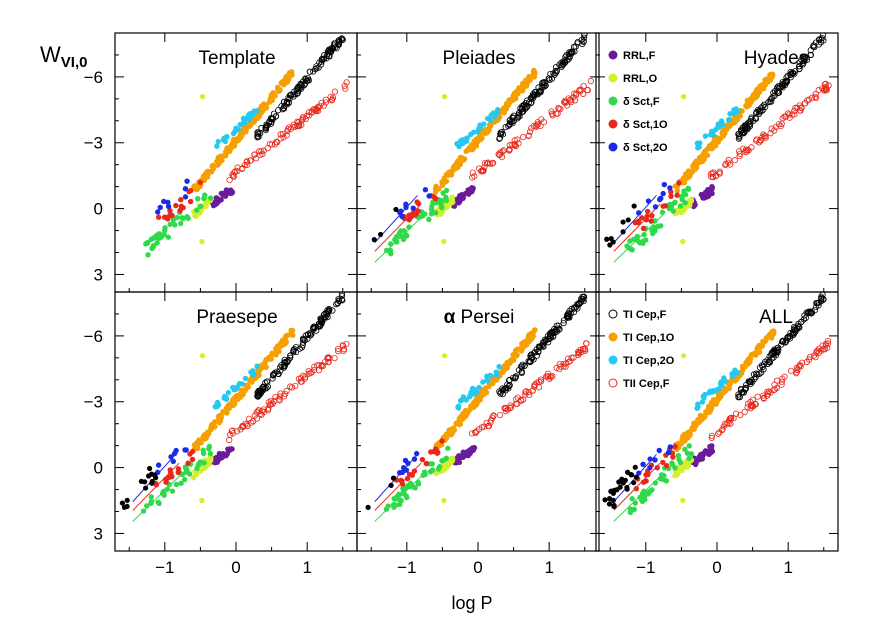 This screenshot has width=872, height=624. What do you see at coordinates (306, 567) in the screenshot?
I see `x-tick-label: 1` at bounding box center [306, 567].